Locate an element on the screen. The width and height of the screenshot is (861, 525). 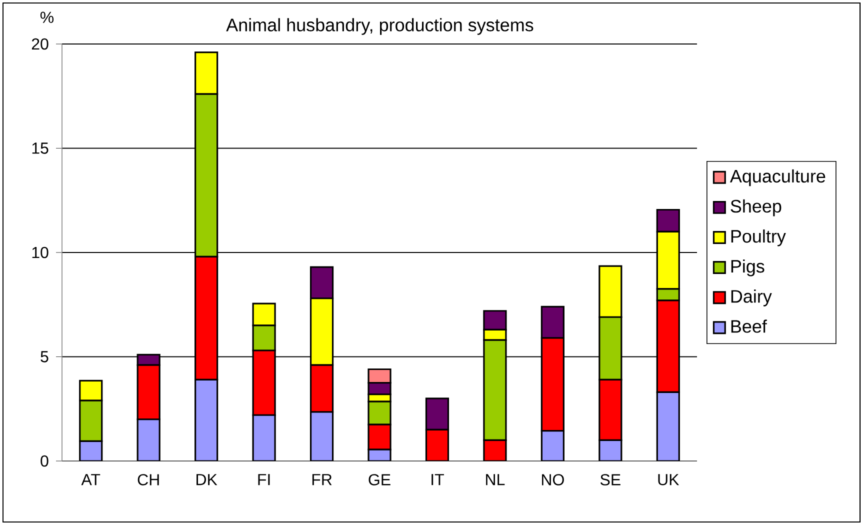
legend-label: Poultry is located at coordinates (758, 237).